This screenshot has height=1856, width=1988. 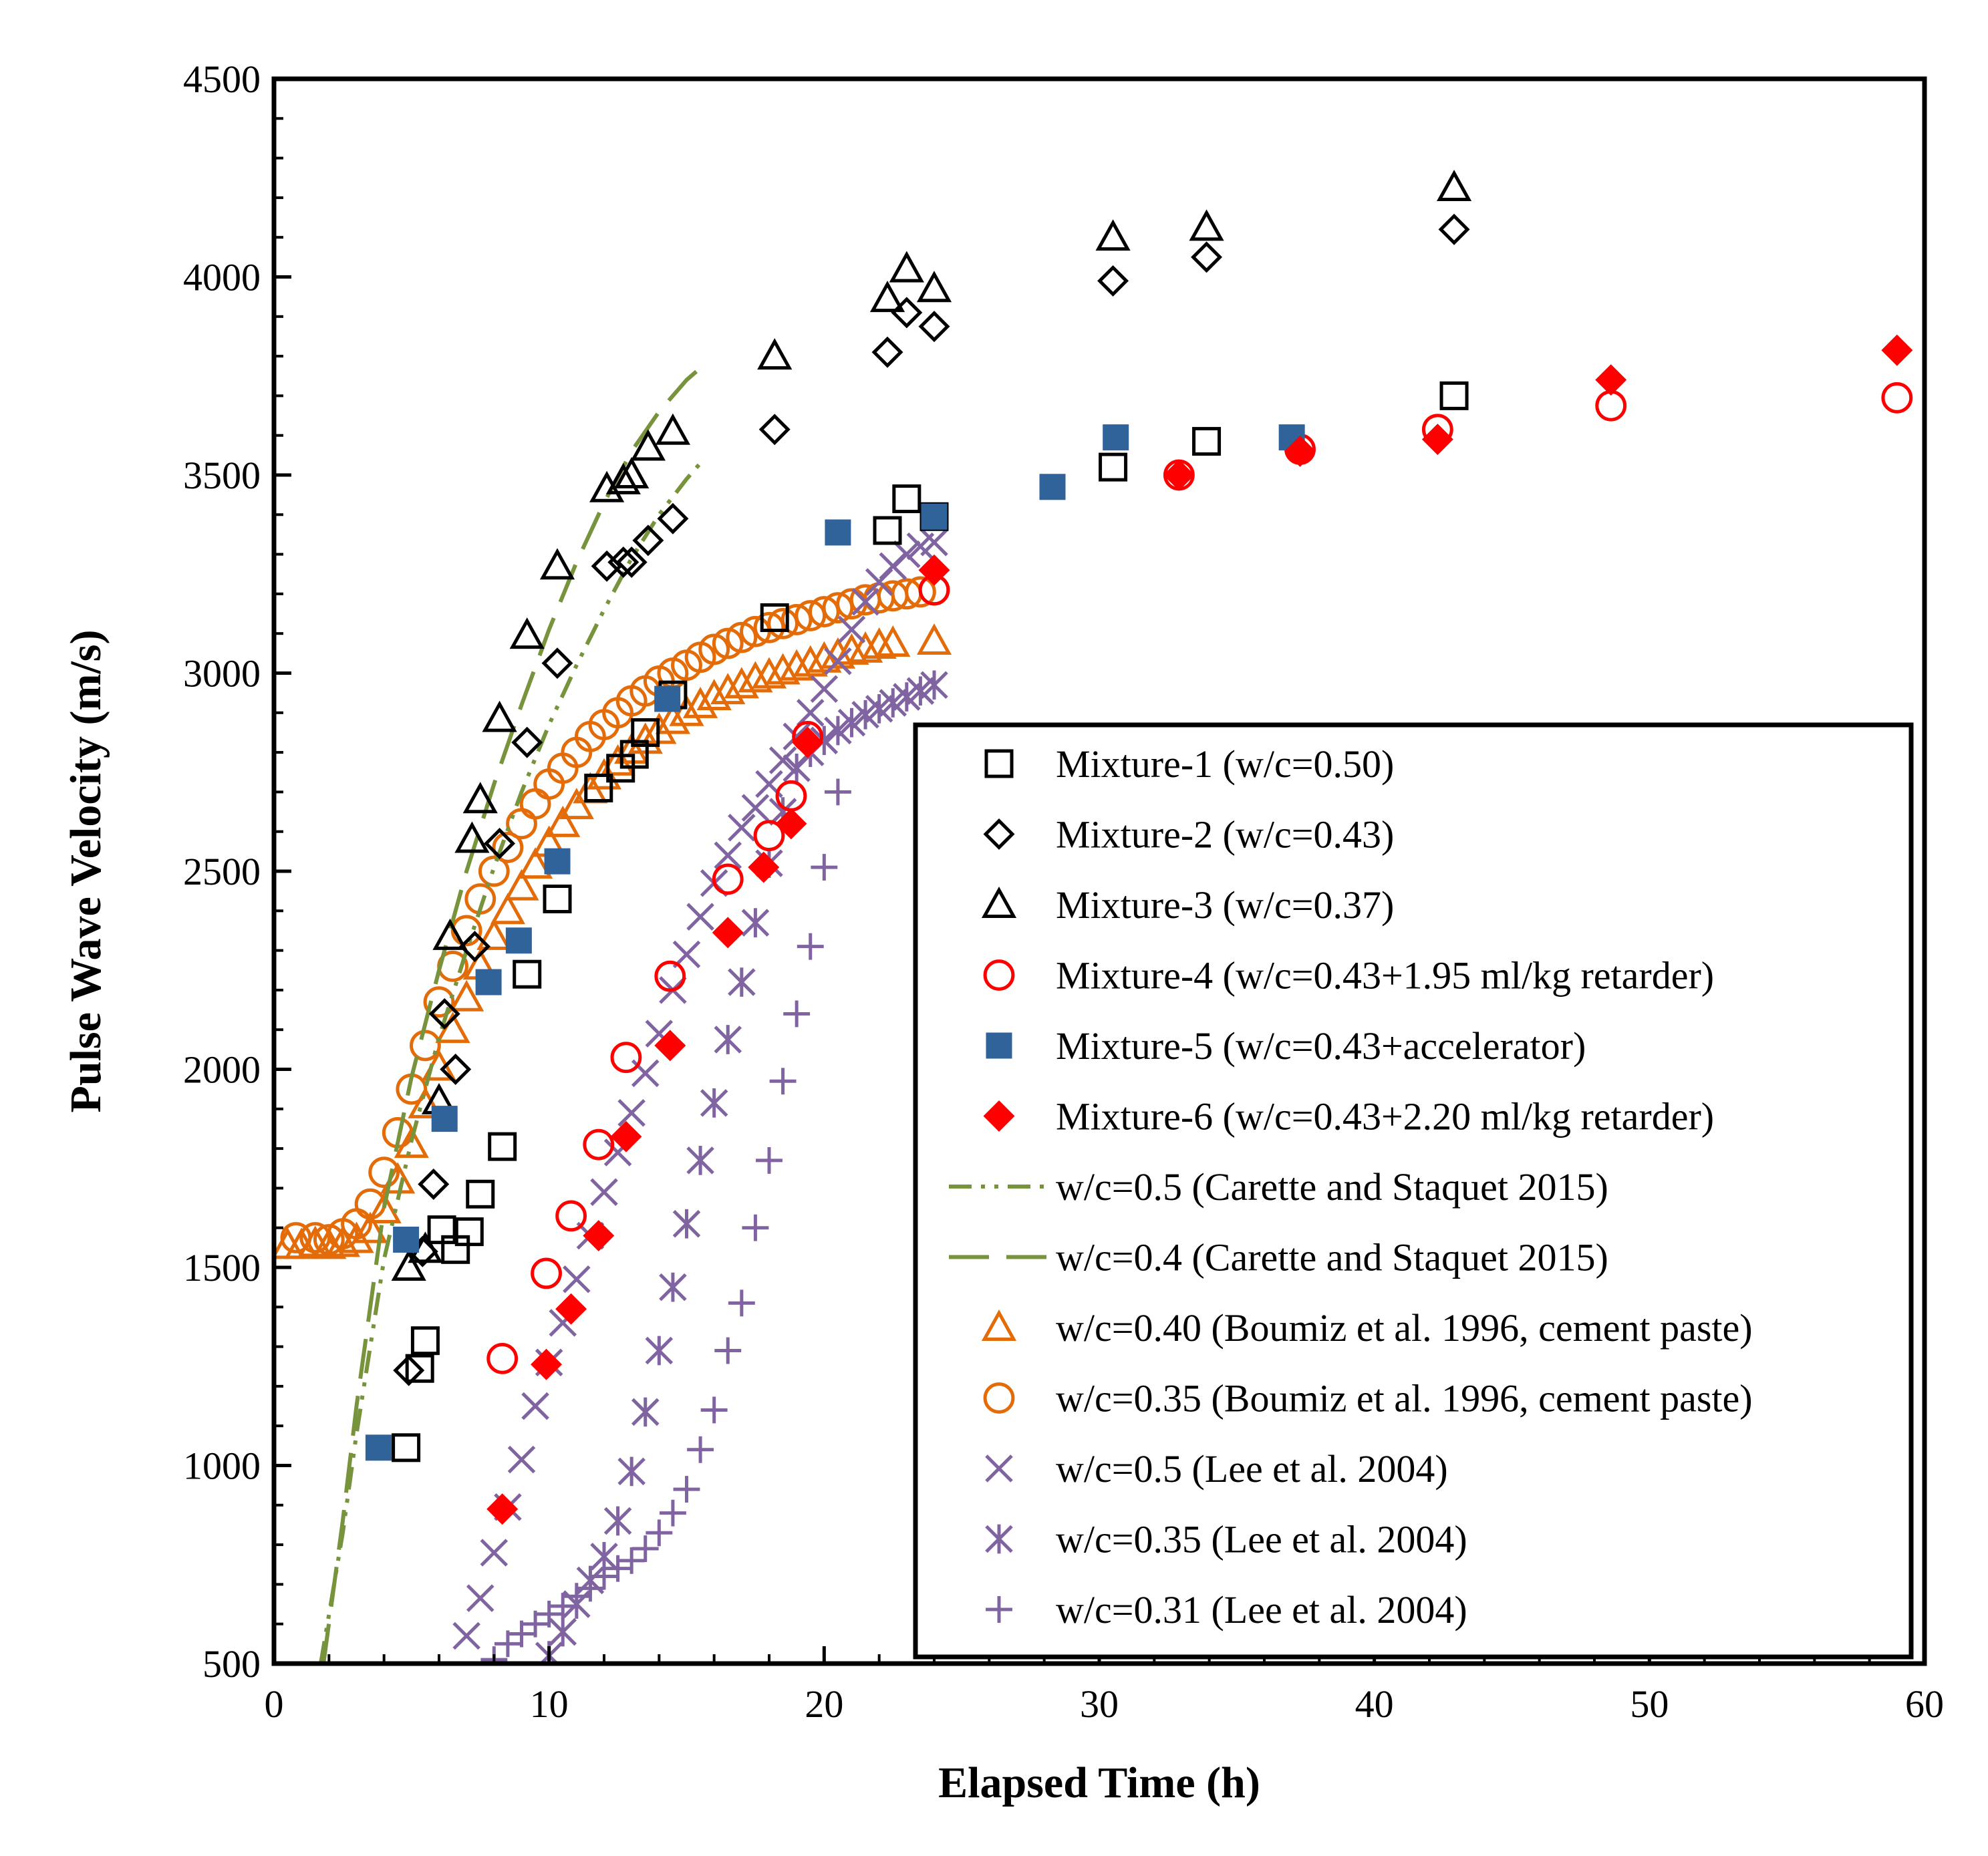 I want to click on legend-item: w/c=0.5 (Carette and Staquet 2015), so click(x=1278, y=1187).